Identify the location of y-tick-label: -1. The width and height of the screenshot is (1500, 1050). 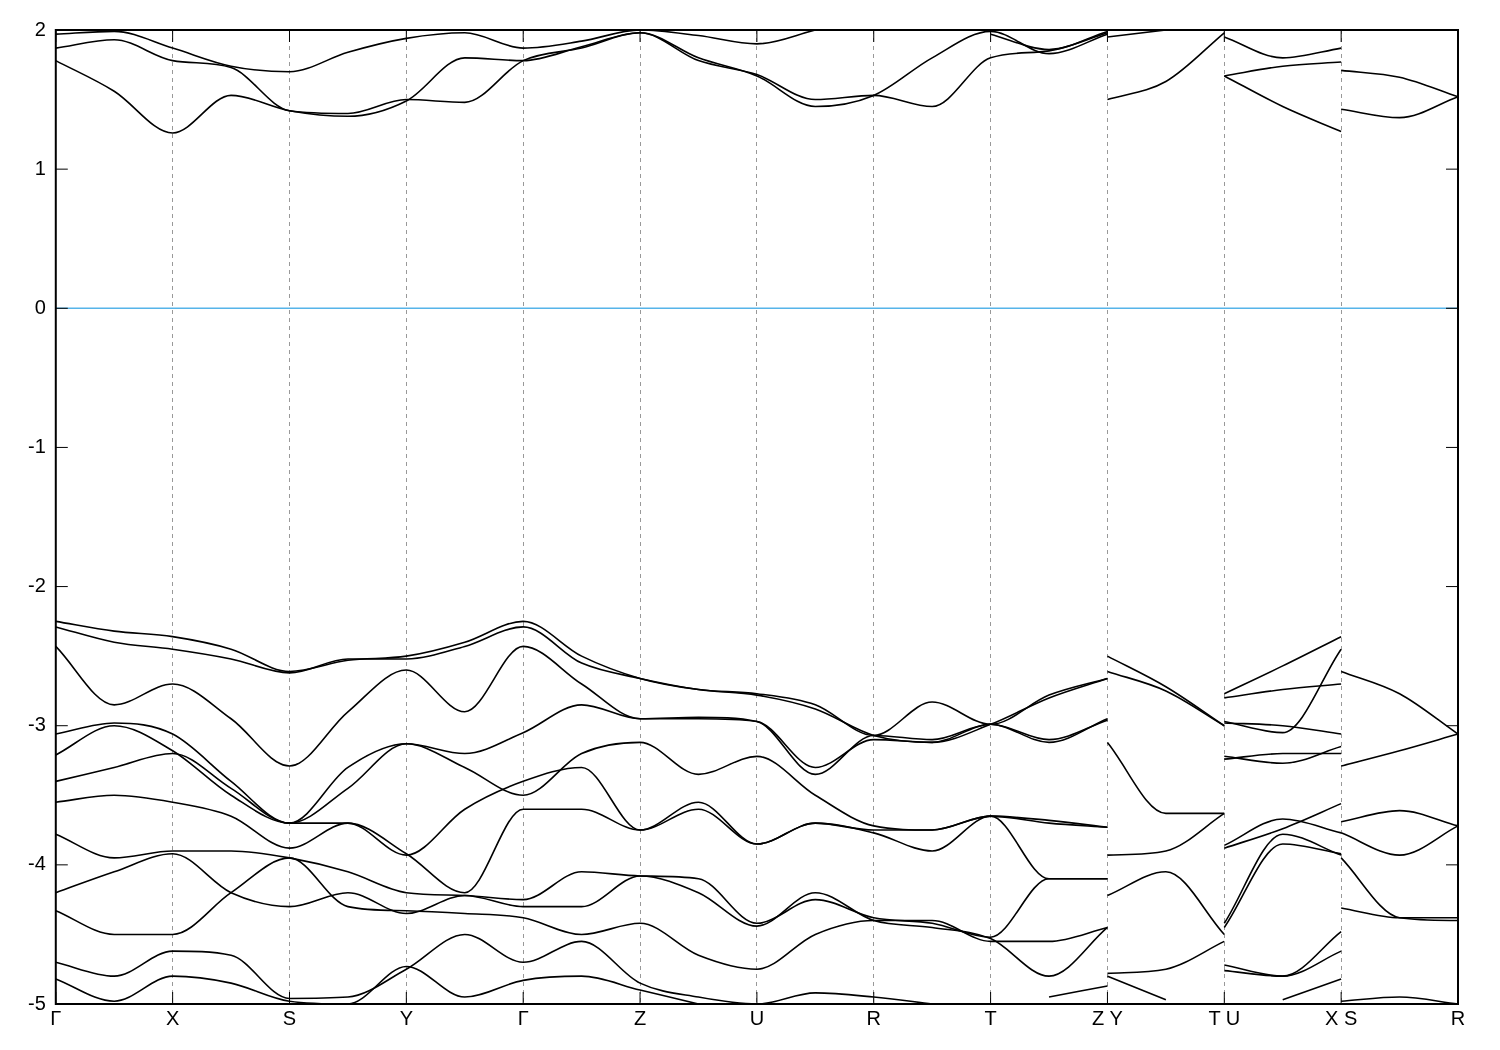
(36, 445).